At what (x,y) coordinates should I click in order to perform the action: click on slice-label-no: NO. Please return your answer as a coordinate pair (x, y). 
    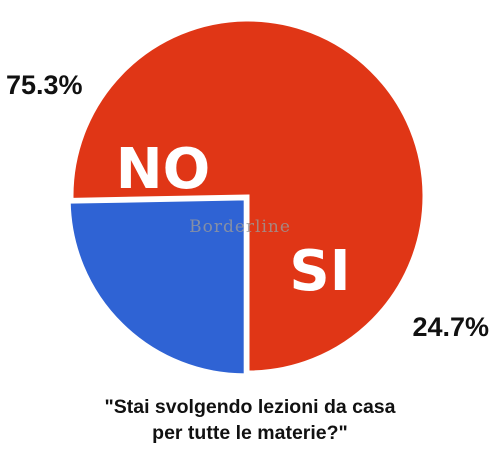
    Looking at the image, I should click on (163, 169).